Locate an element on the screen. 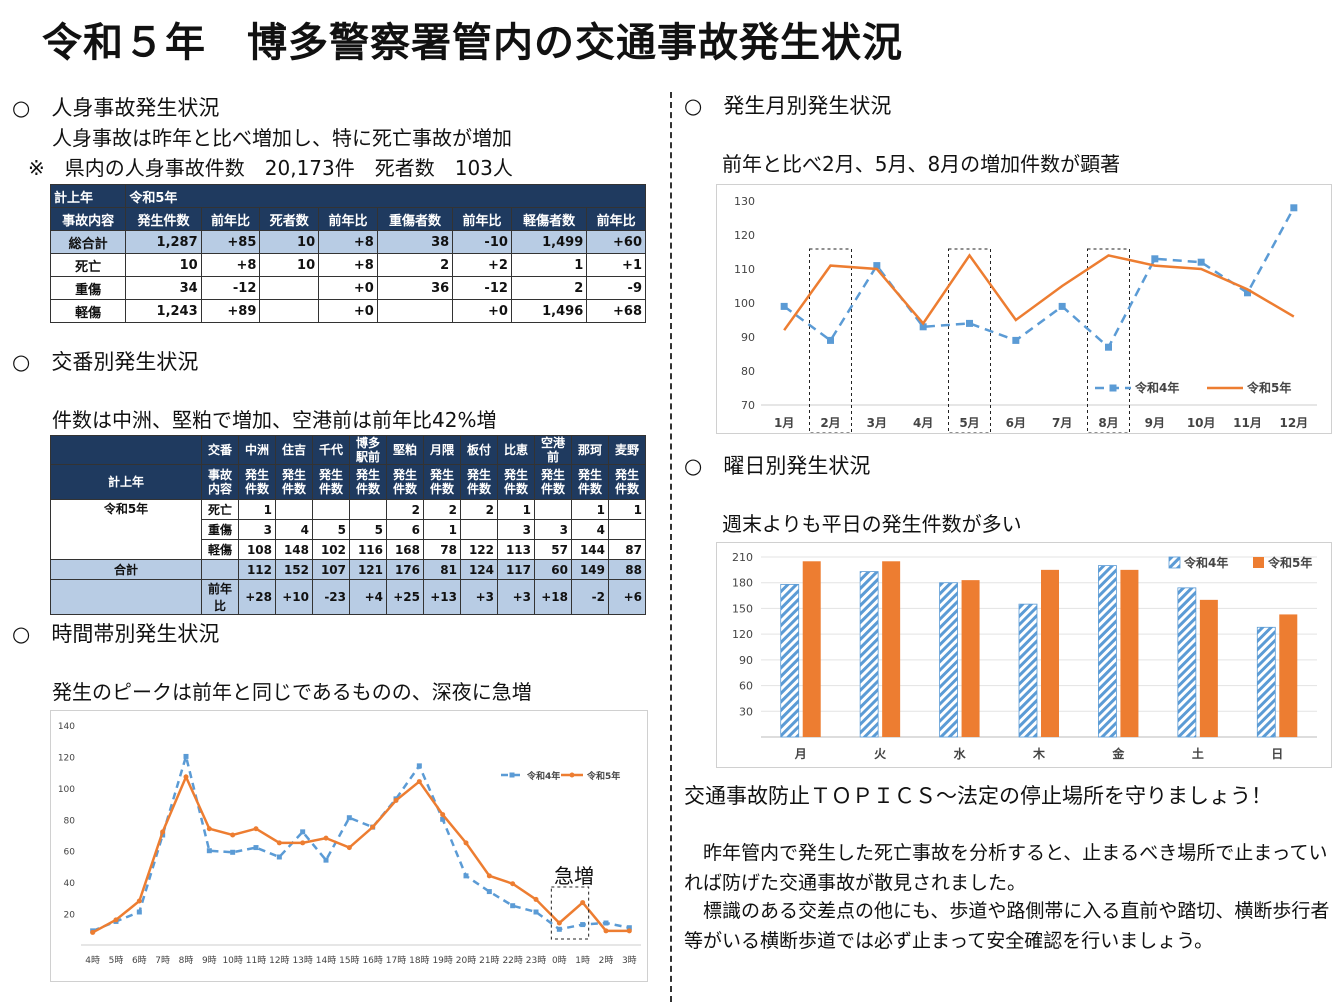 The width and height of the screenshot is (1344, 1008). legend-marker-r5 is located at coordinates (572, 775).